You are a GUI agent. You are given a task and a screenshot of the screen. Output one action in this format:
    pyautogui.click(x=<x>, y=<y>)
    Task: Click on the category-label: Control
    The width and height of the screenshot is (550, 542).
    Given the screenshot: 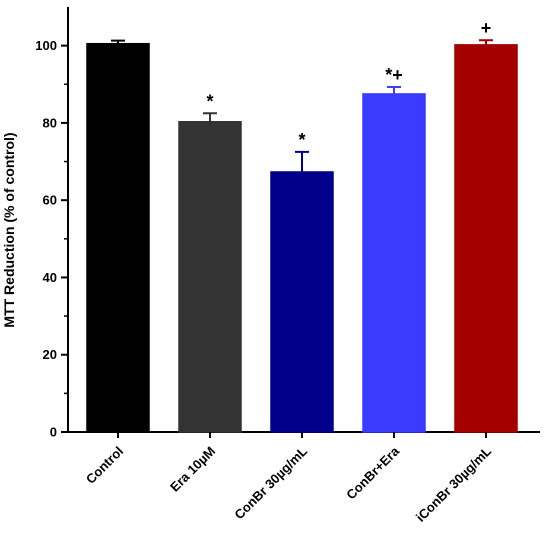 What is the action you would take?
    pyautogui.click(x=104, y=465)
    